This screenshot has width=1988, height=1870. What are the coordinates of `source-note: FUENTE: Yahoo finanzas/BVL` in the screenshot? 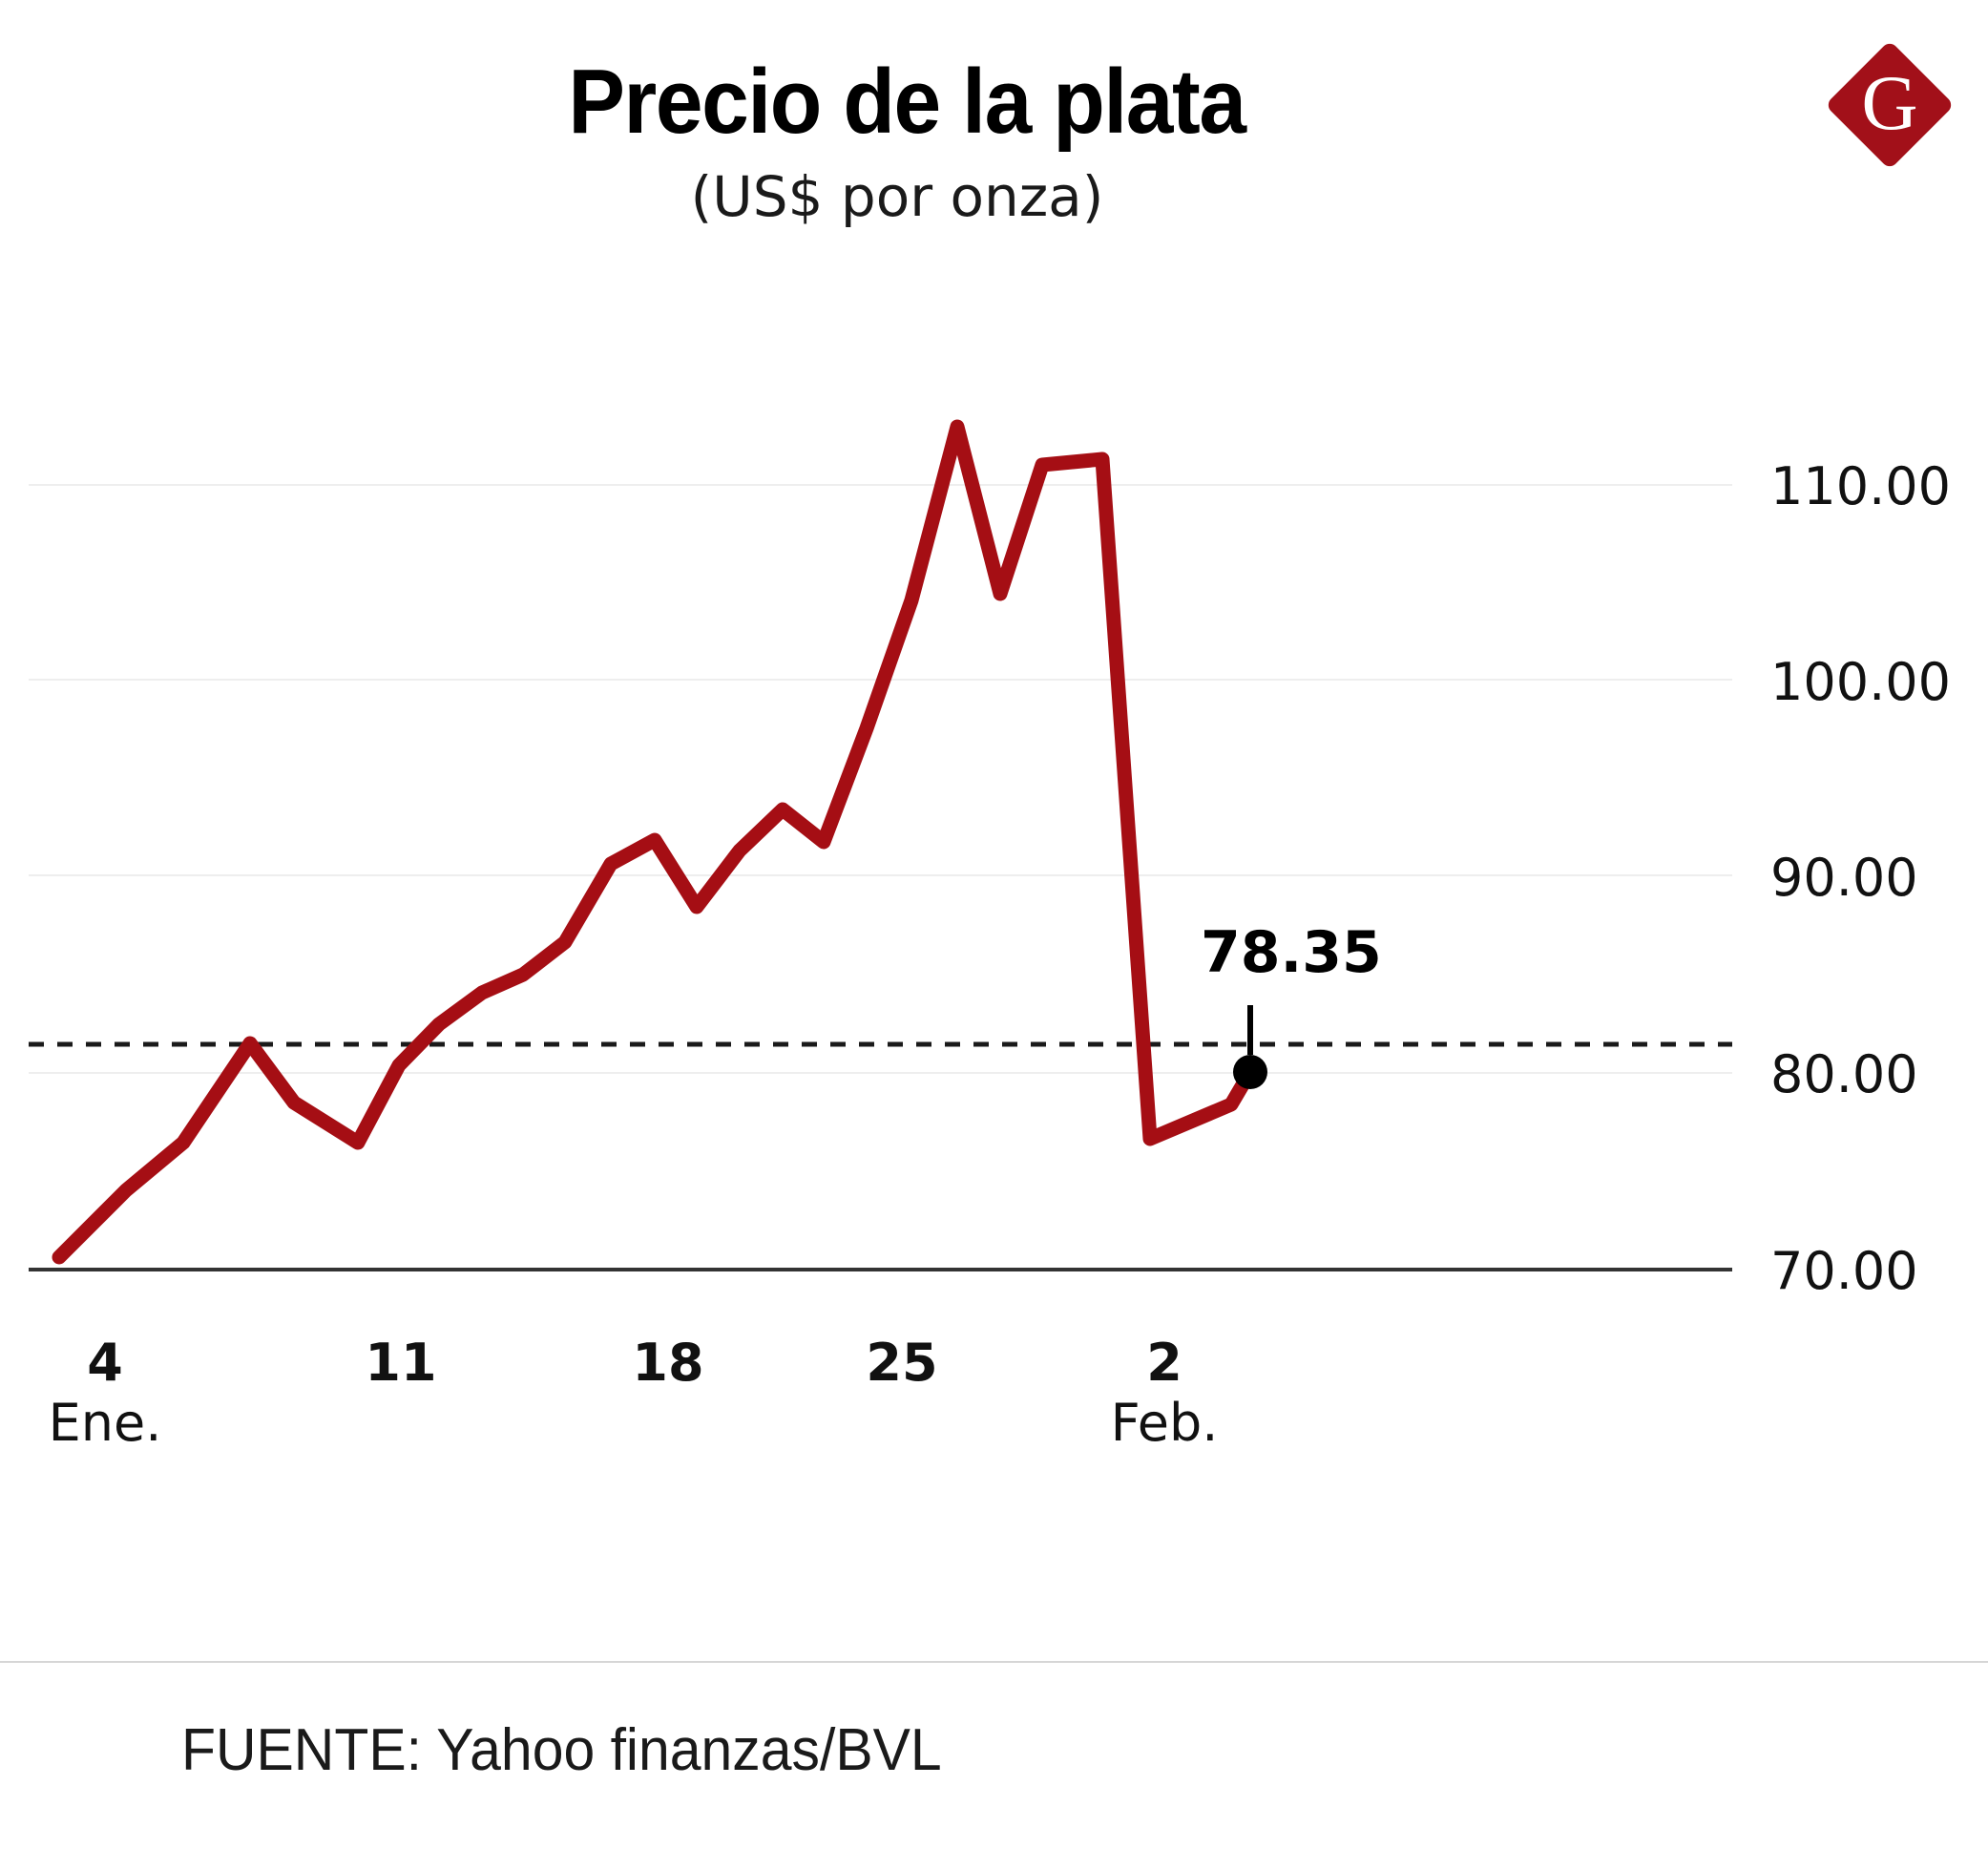 It's located at (561, 1750).